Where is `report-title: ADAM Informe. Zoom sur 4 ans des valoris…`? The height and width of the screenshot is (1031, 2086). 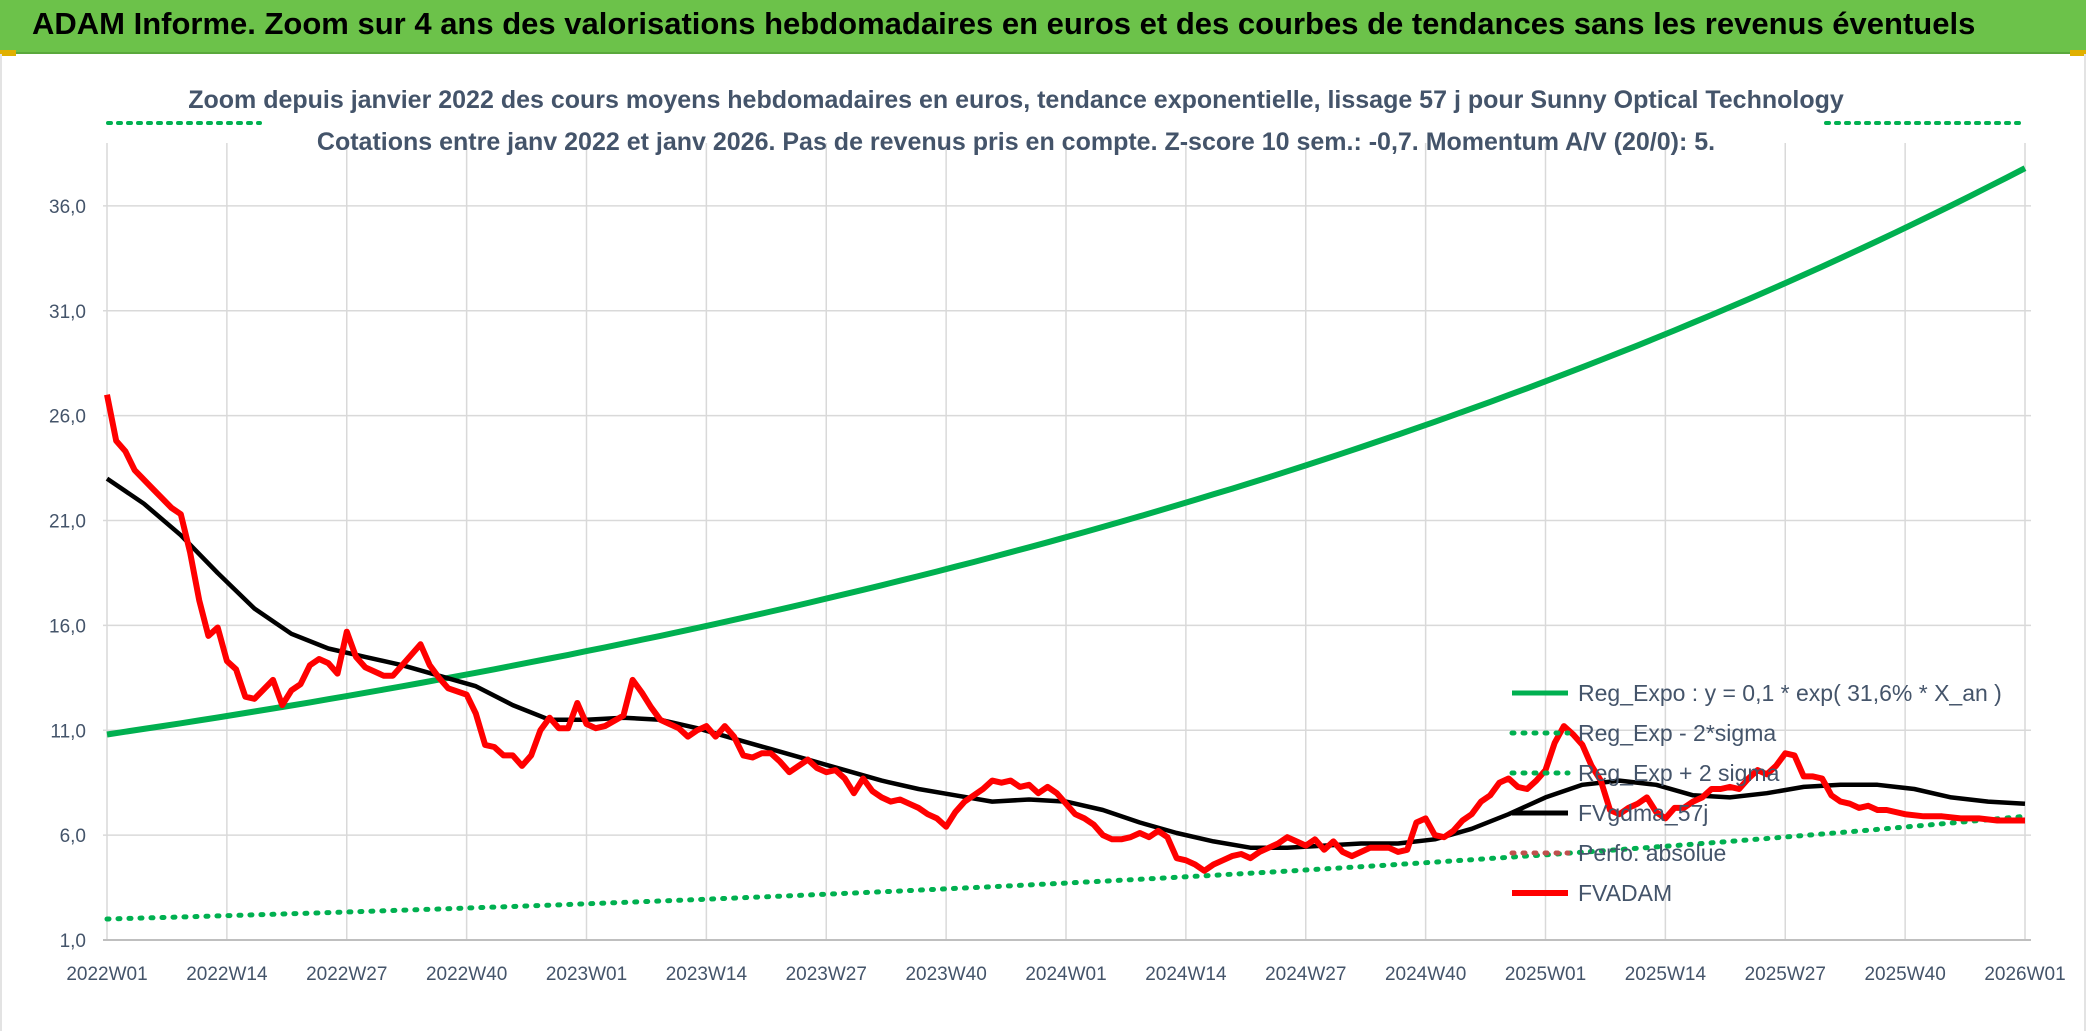
report-title: ADAM Informe. Zoom sur 4 ans des valoris… is located at coordinates (1004, 23).